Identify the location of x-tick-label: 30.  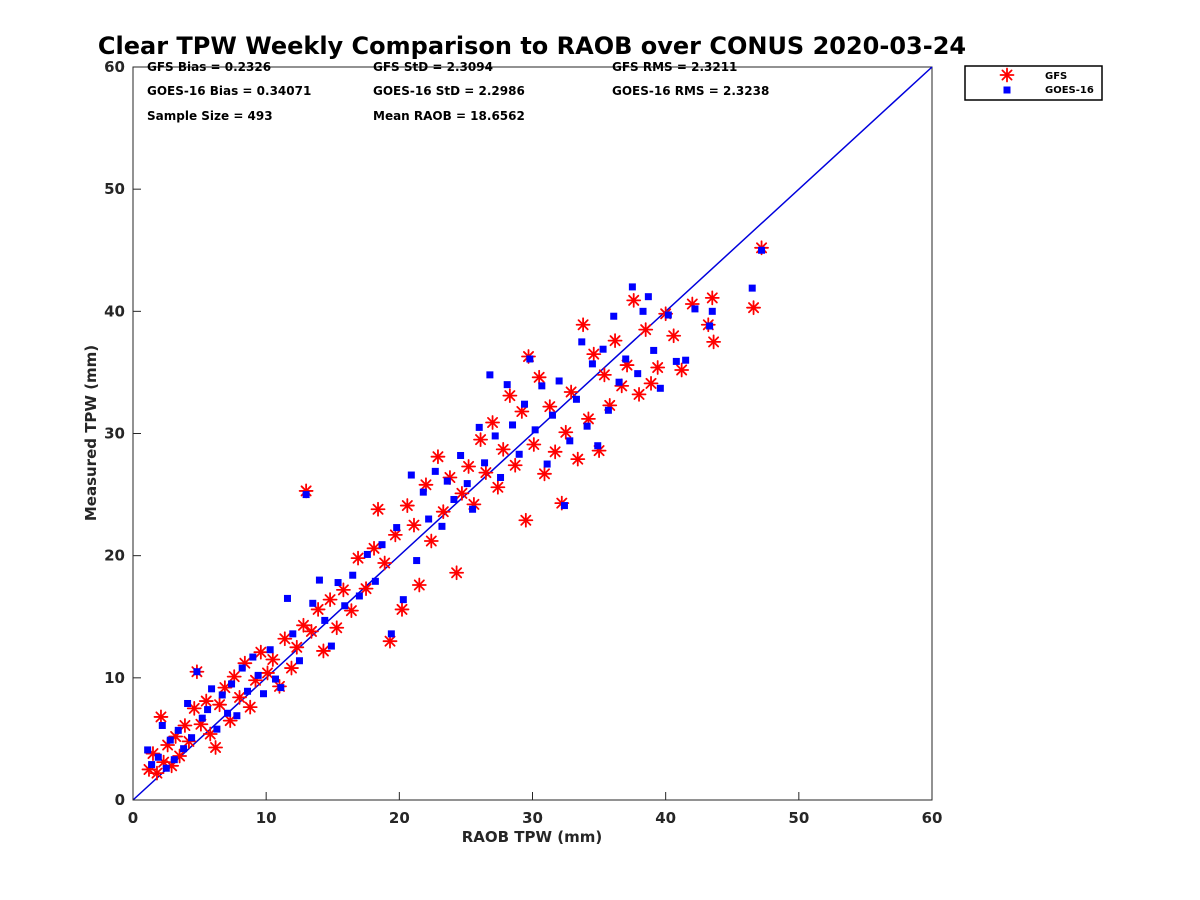
(532, 818).